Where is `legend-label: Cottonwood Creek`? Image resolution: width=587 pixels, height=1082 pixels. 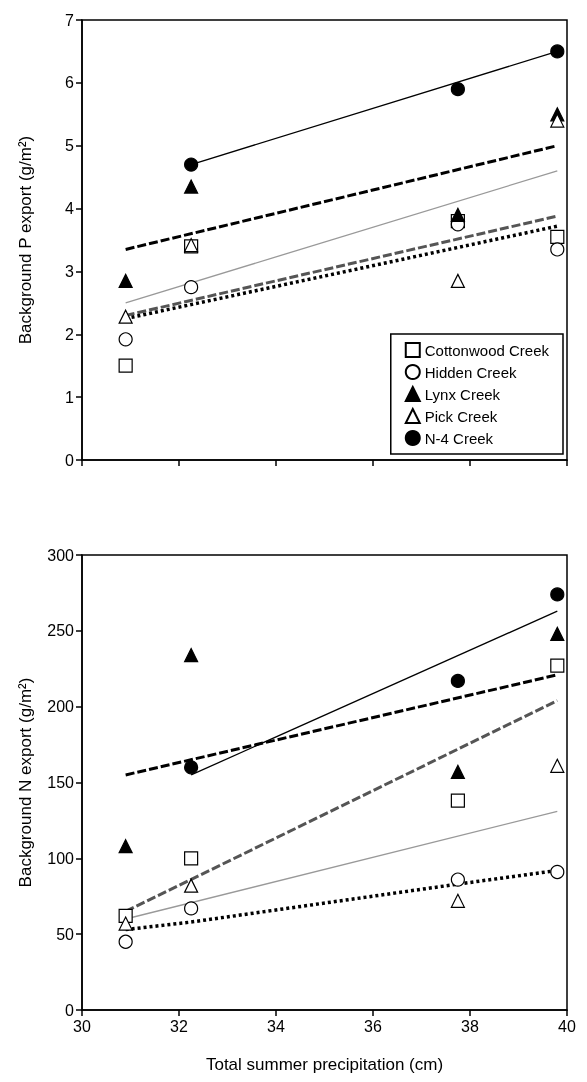
legend-label: Cottonwood Creek is located at coordinates (487, 350).